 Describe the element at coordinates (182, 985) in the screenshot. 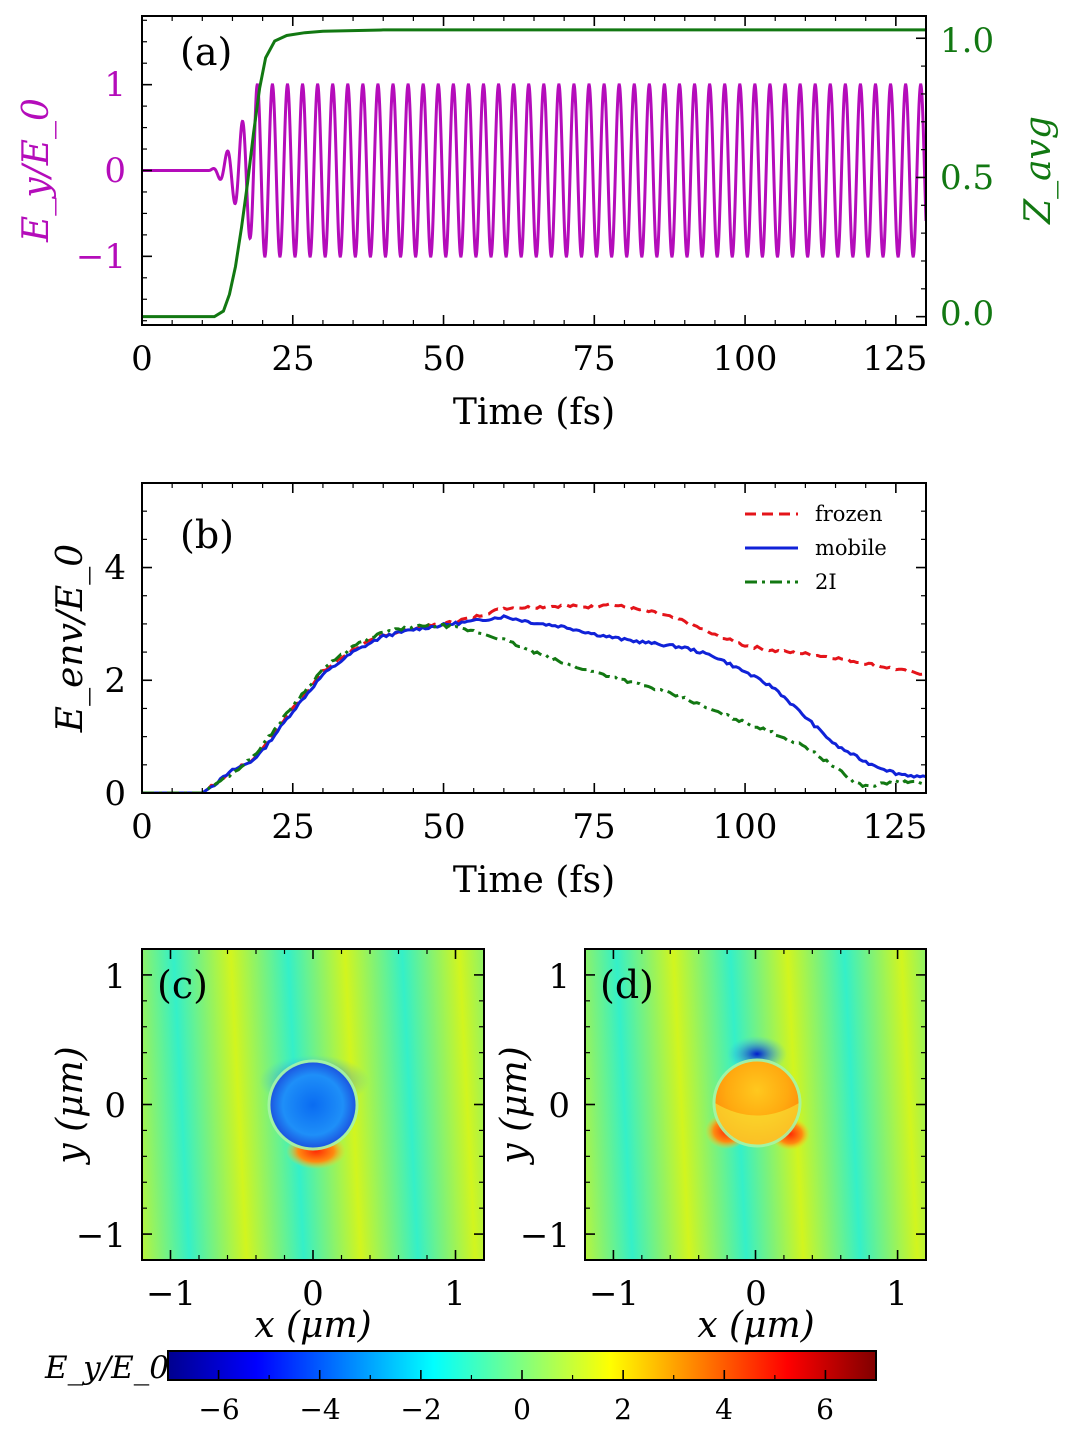

I see `panel-label-c: (c)` at that location.